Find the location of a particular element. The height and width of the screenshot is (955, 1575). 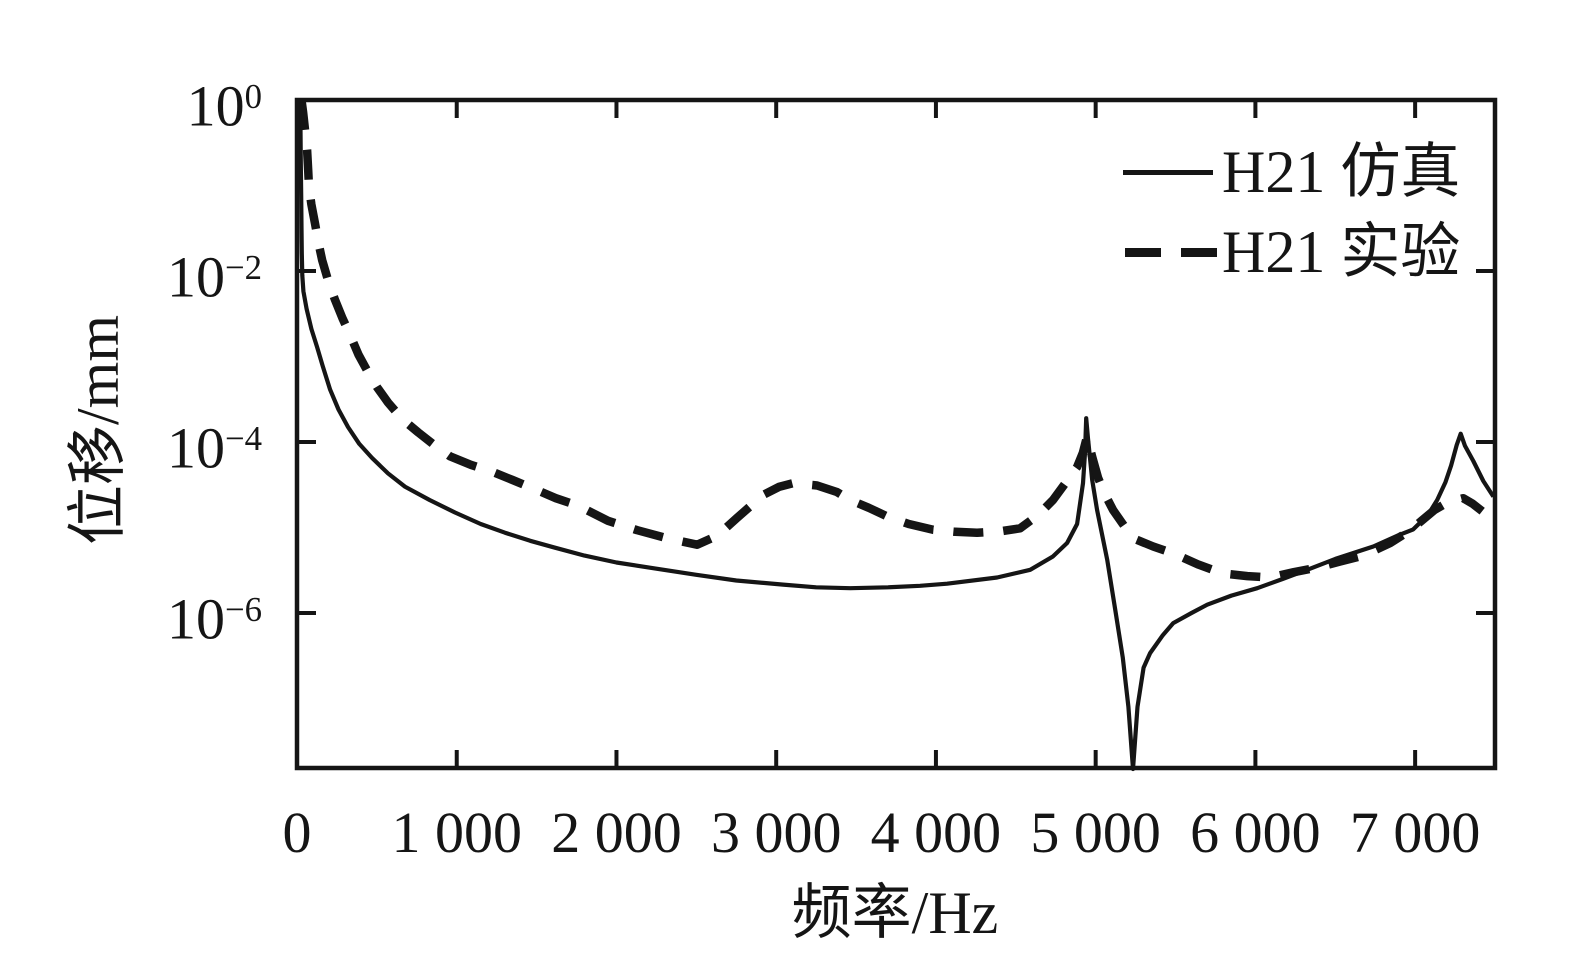

legend-item-simulation: H21 仿真 is located at coordinates (1310, 162).